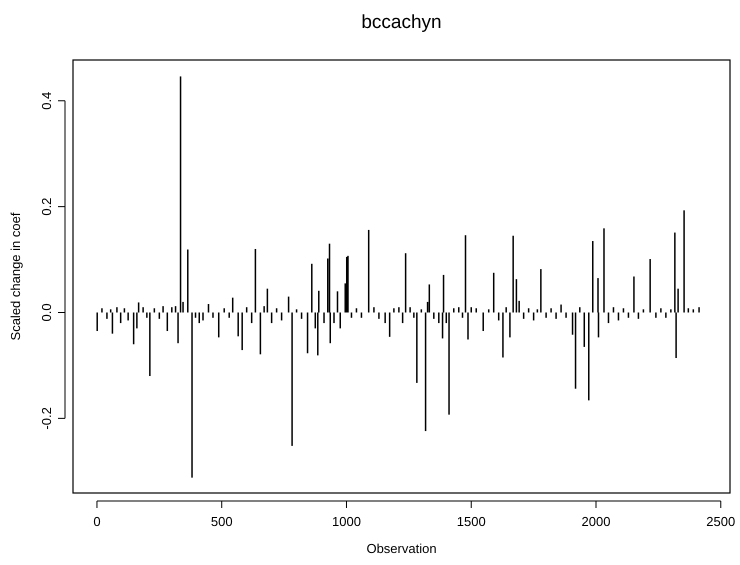  Describe the element at coordinates (46, 312) in the screenshot. I see `y-tick-label: 0.0` at that location.